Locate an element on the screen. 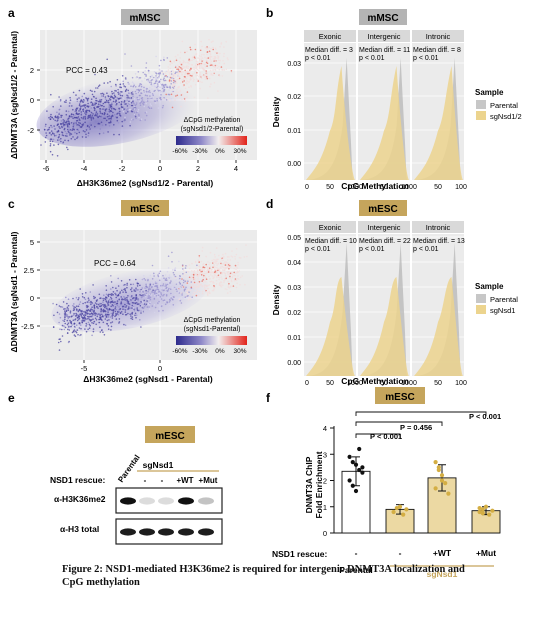  colorbar-tick-label: 30% is located at coordinates (239, 151).